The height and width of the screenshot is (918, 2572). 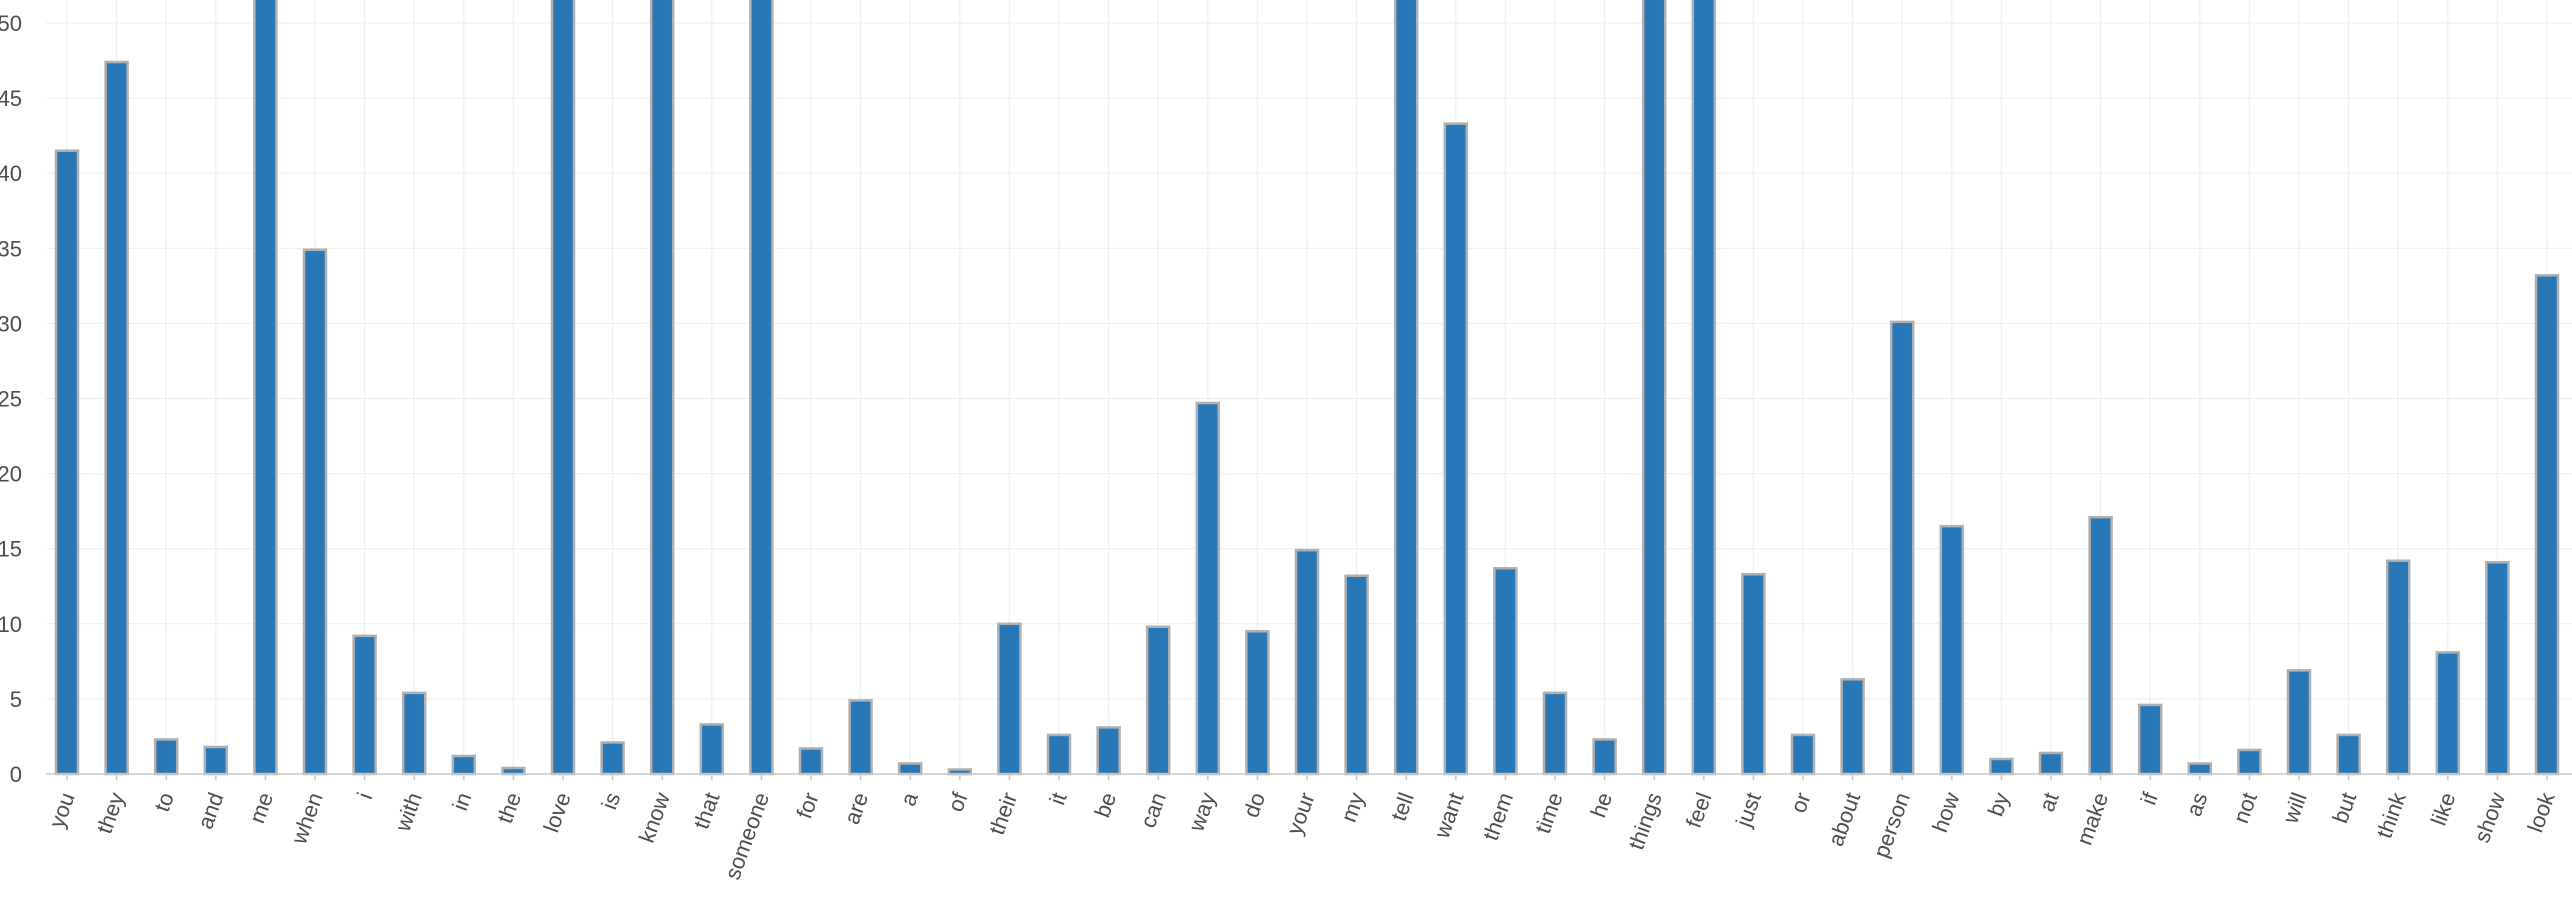 I want to click on y-tick-label: 25, so click(x=11, y=399).